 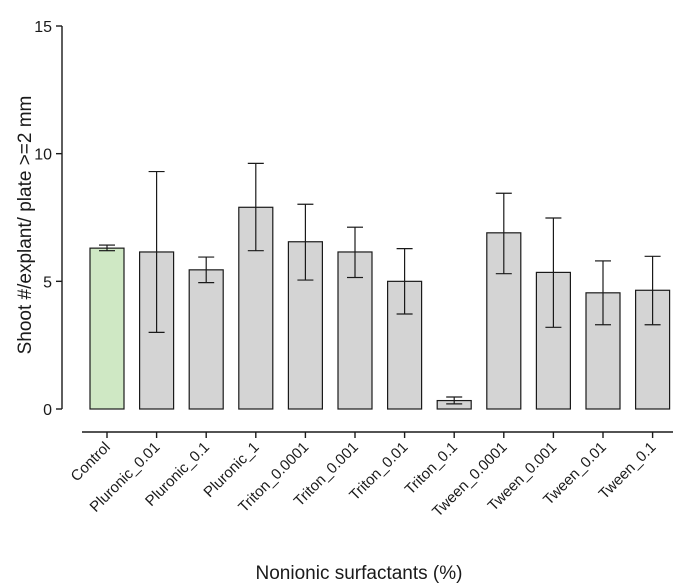 I want to click on x-axis-title: Nonionic surfactants (%), so click(x=359, y=573).